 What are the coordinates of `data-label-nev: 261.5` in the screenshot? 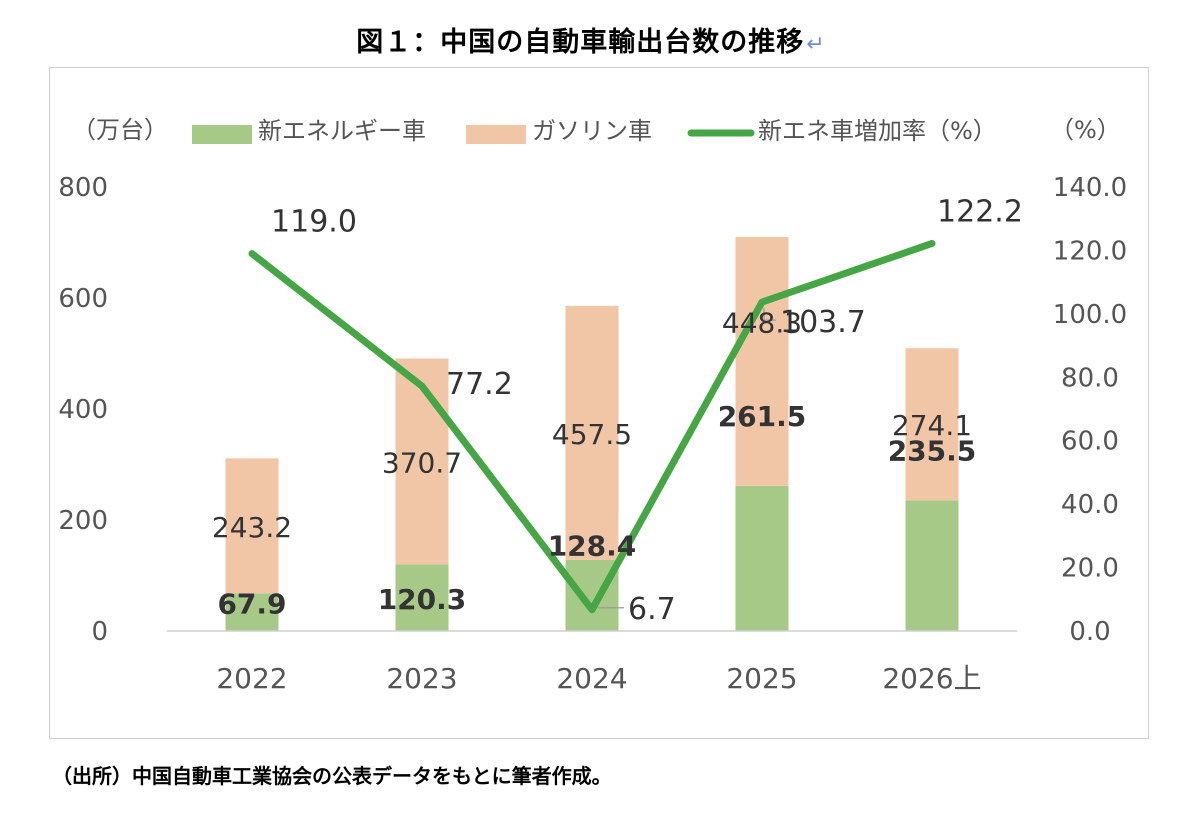 It's located at (762, 416).